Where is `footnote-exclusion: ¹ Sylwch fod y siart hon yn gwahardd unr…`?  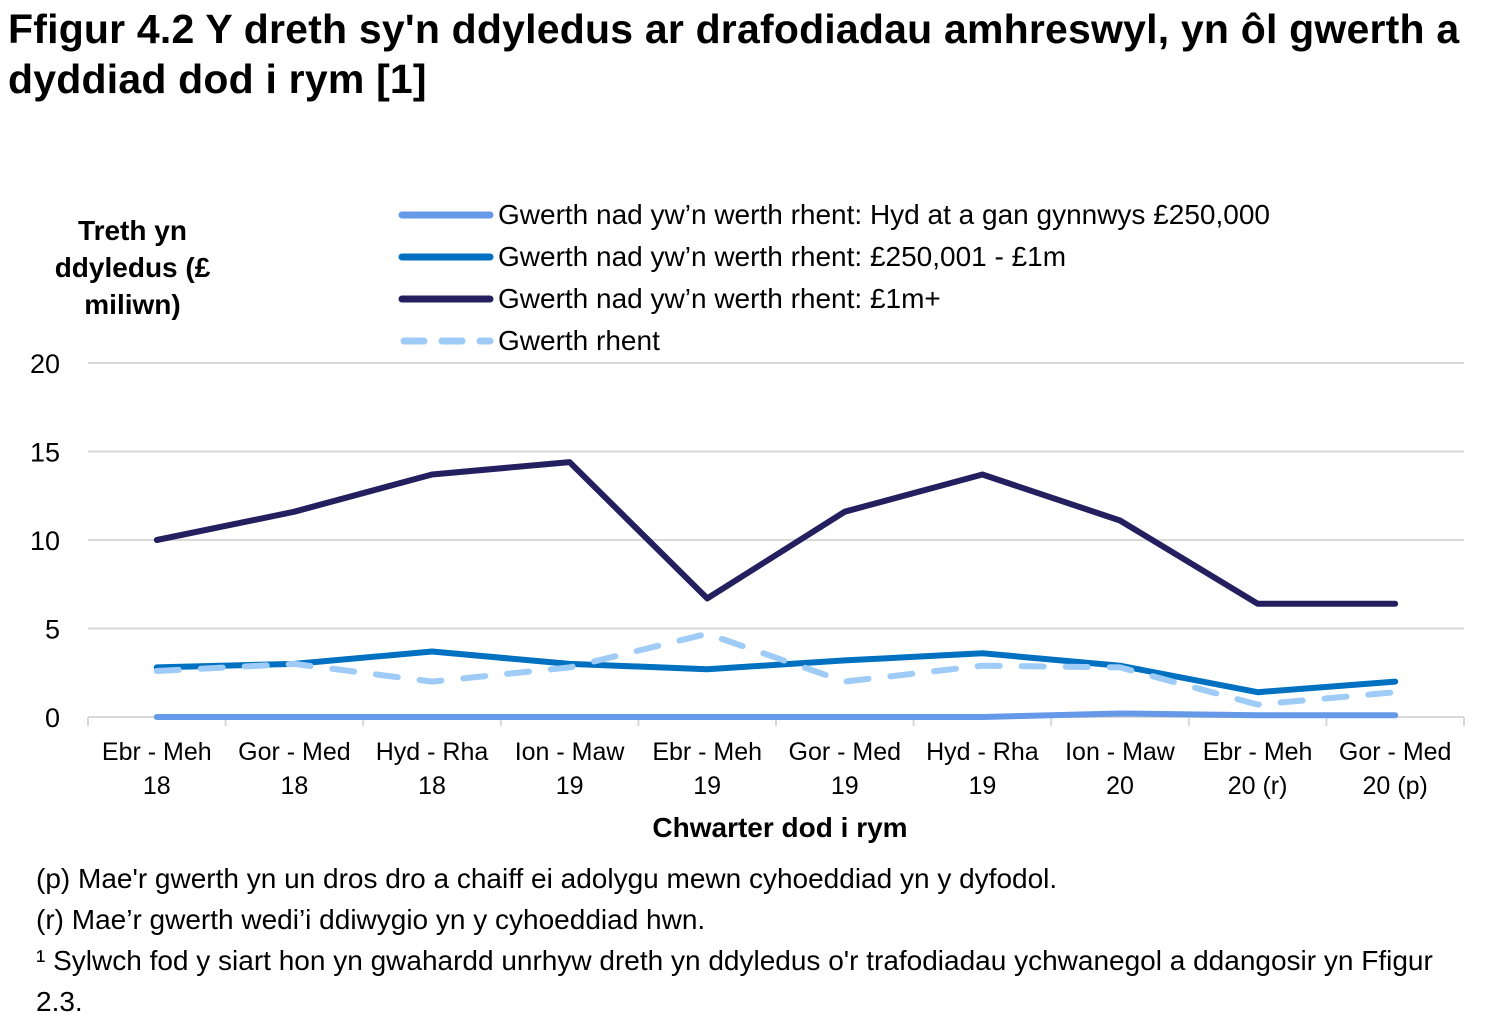
footnote-exclusion: ¹ Sylwch fod y siart hon yn gwahardd unr… is located at coordinates (734, 981).